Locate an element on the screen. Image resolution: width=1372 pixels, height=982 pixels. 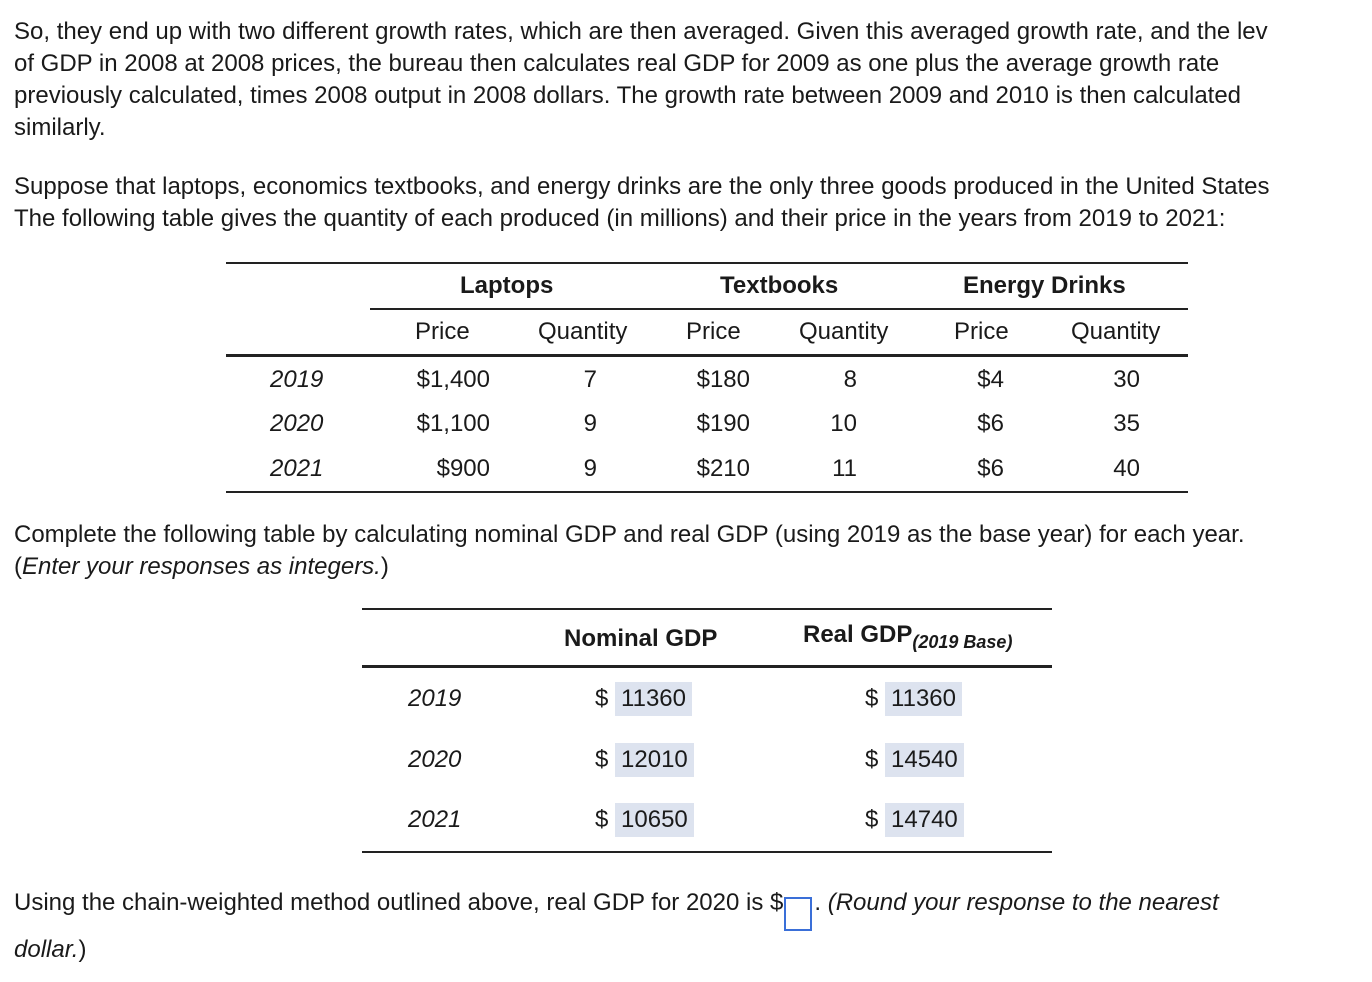
real-gdp-header: Real GDP(2019 Base) is located at coordinates (907, 638).